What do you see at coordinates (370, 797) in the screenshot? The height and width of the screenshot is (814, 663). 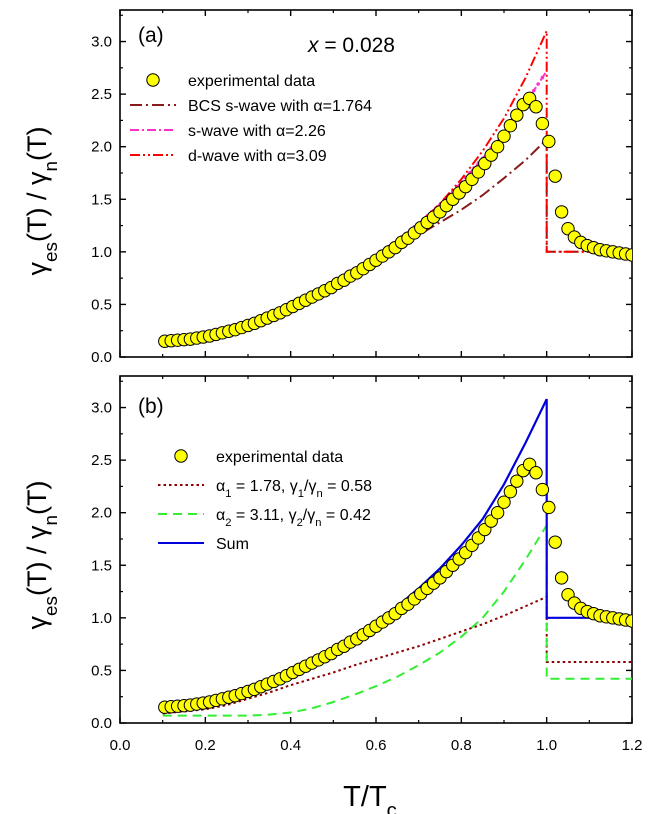 I see `x-axis-label: T/Tc` at bounding box center [370, 797].